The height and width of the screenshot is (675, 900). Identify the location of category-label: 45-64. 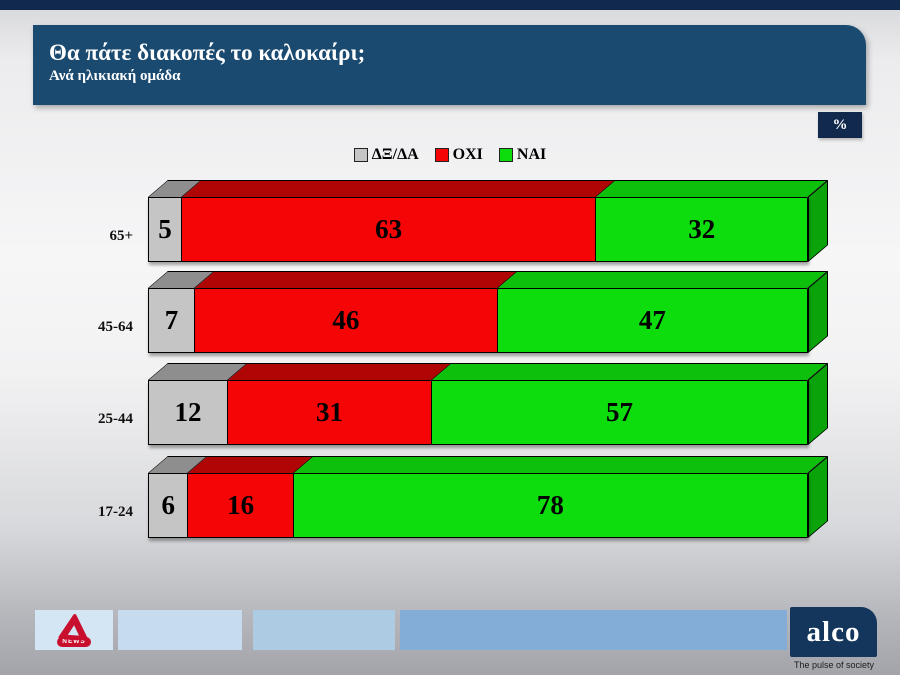
(115, 327).